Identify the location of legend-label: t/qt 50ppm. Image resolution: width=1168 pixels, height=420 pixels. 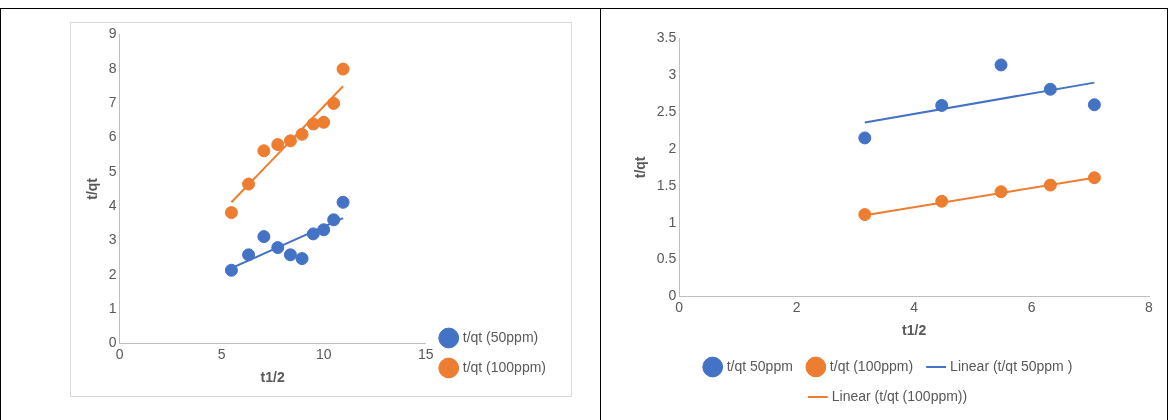
(759, 365).